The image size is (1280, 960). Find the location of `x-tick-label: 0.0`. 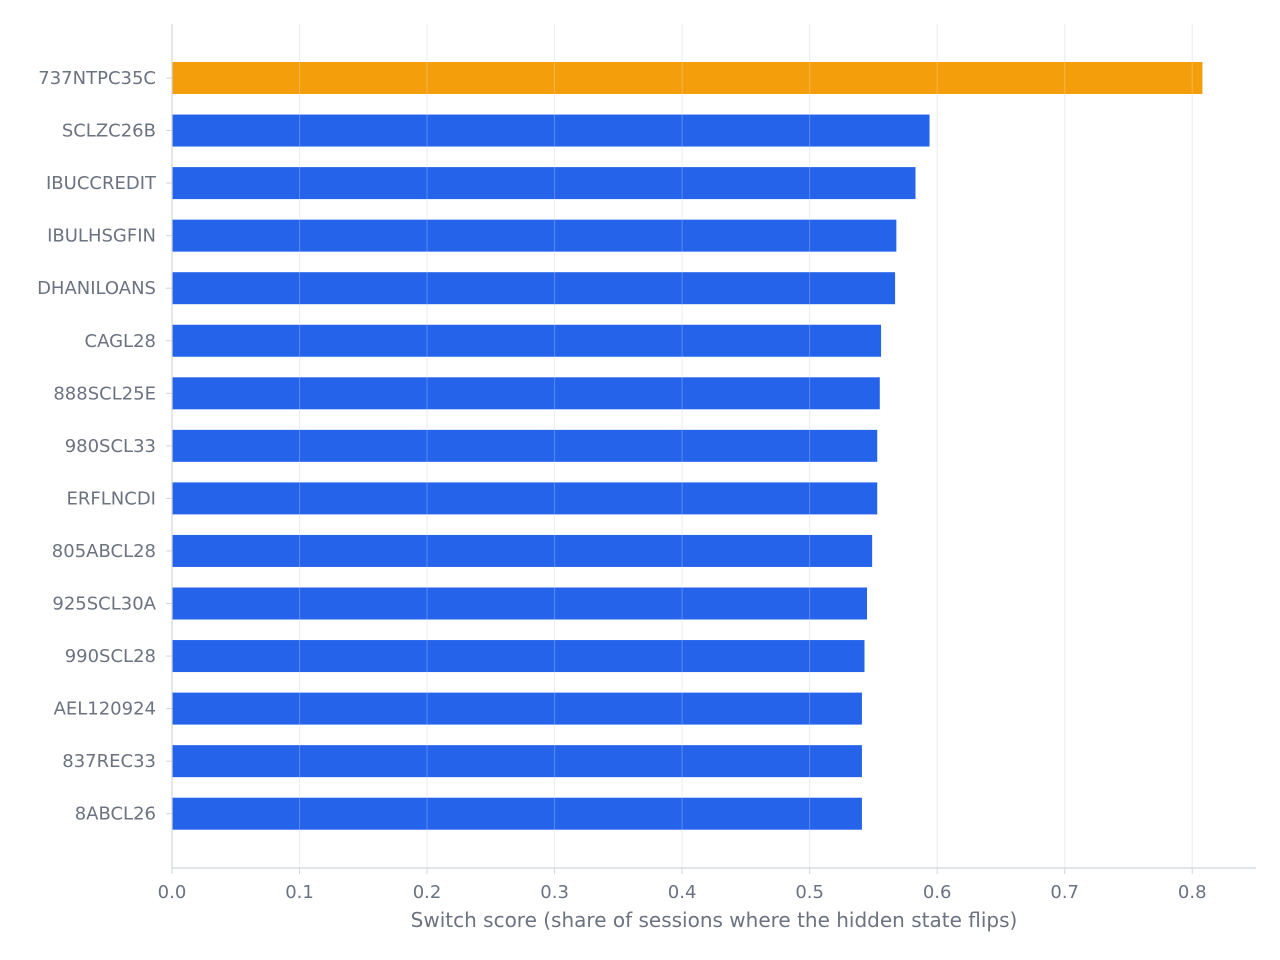

x-tick-label: 0.0 is located at coordinates (172, 892).